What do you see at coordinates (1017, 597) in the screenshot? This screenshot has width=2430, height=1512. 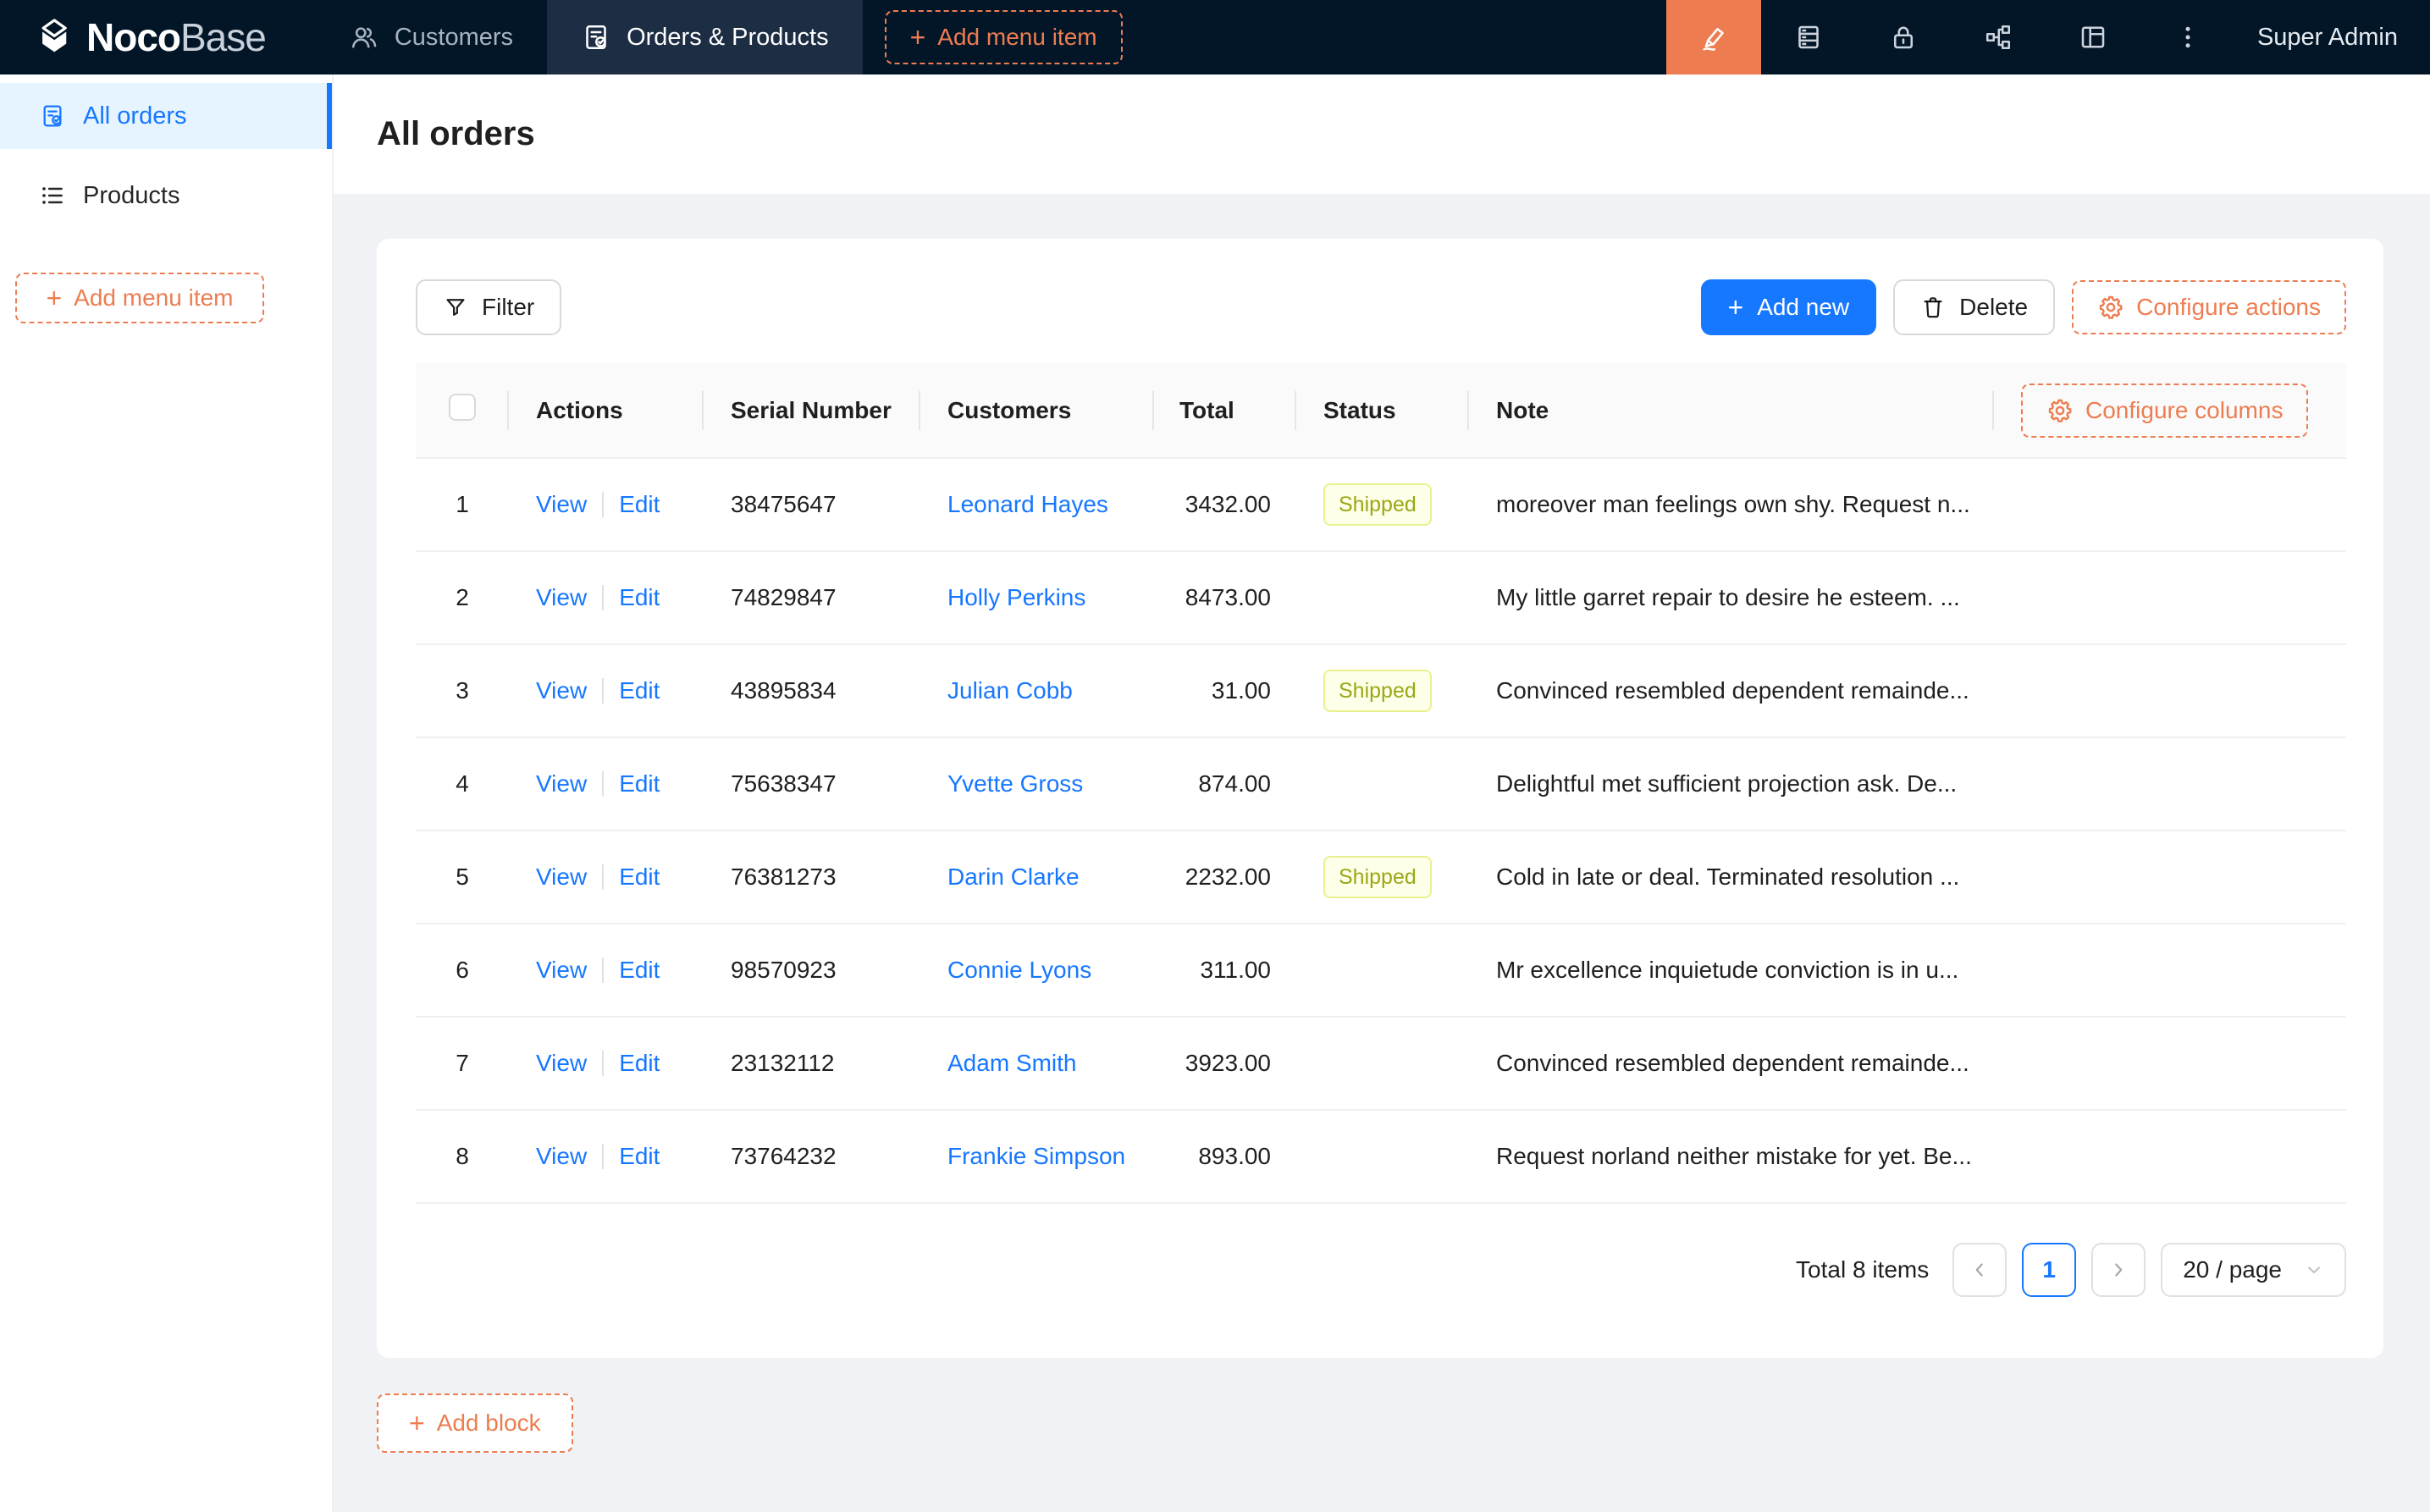 I see `customer-link: Holly Perkins` at bounding box center [1017, 597].